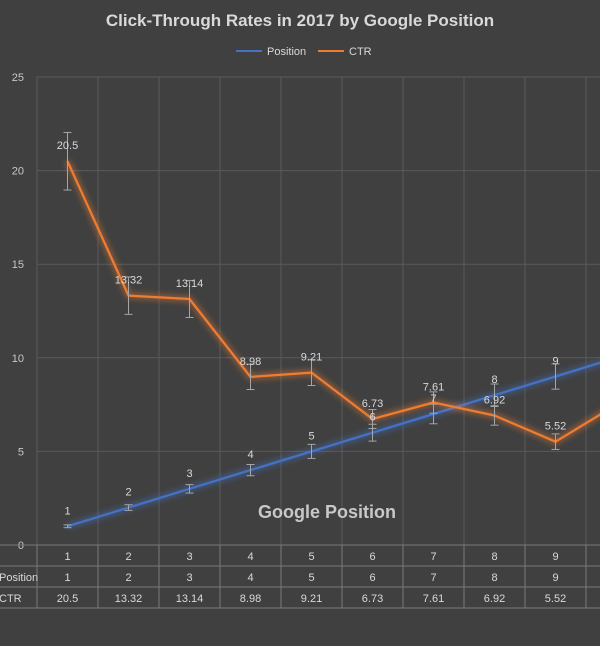 Image resolution: width=600 pixels, height=646 pixels. I want to click on y-tick-label: 10, so click(18, 359).